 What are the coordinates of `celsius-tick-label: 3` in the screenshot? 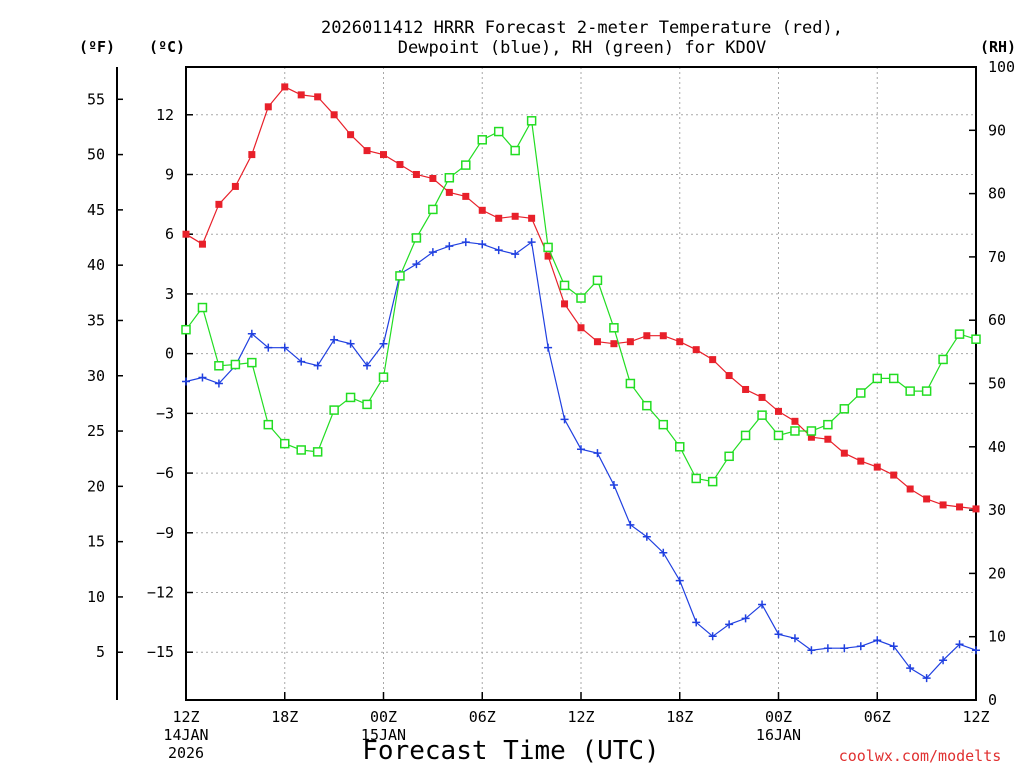 It's located at (169, 294).